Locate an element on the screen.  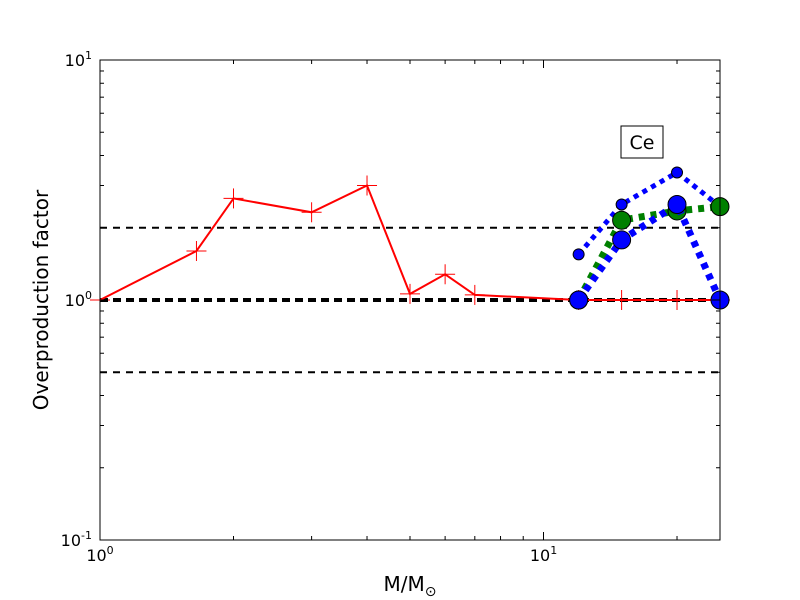
annotation-box: Ce is located at coordinates (642, 142).